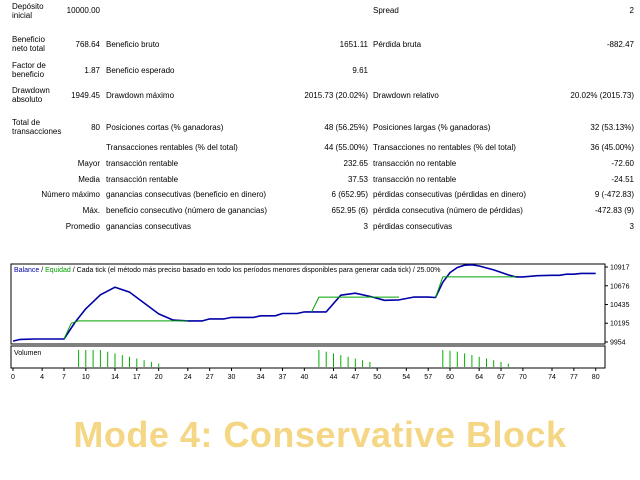  I want to click on long-positions-value: 32 (53.13%), so click(612, 127).